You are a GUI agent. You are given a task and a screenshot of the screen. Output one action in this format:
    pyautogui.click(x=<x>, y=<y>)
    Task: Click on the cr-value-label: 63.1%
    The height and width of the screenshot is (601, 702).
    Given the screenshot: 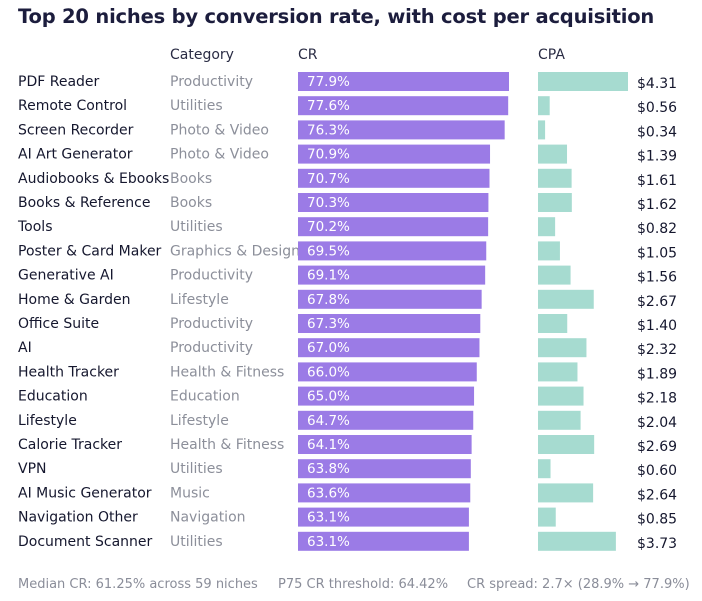 What is the action you would take?
    pyautogui.click(x=328, y=518)
    